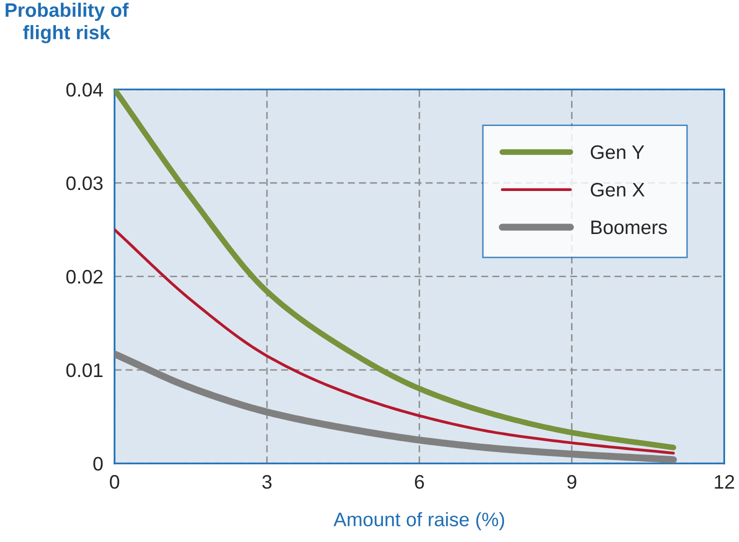 The width and height of the screenshot is (739, 542). I want to click on legend-label: Gen Y, so click(617, 152).